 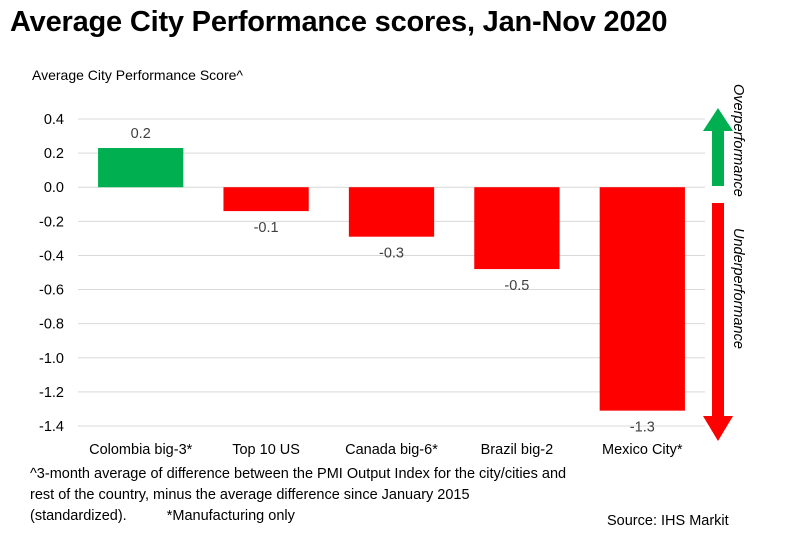 I want to click on performance-arrows: Overperformance Underperformance, so click(x=724, y=262).